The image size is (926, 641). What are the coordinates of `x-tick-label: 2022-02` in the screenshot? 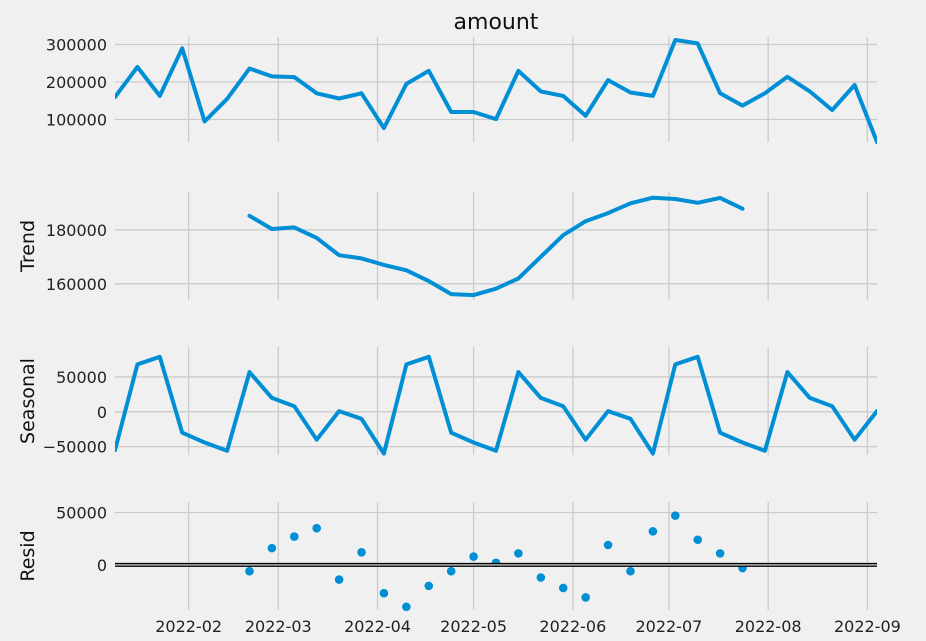 It's located at (188, 626).